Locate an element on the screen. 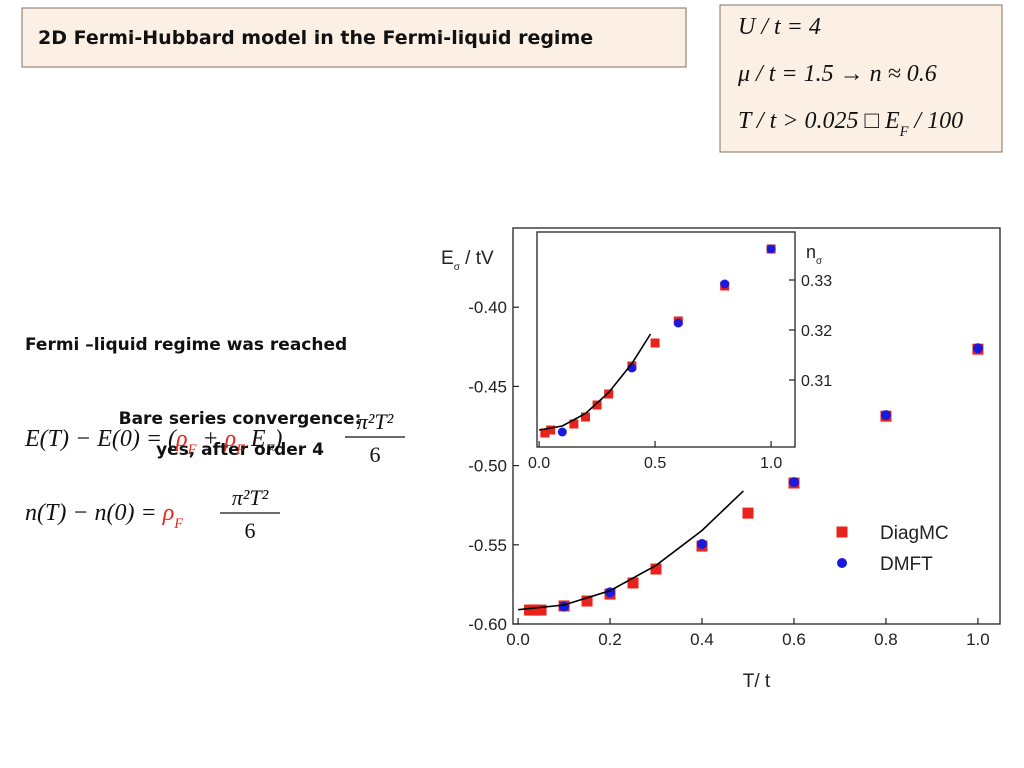 This screenshot has width=1024, height=768. formula-part: / 100 is located at coordinates (935, 121).